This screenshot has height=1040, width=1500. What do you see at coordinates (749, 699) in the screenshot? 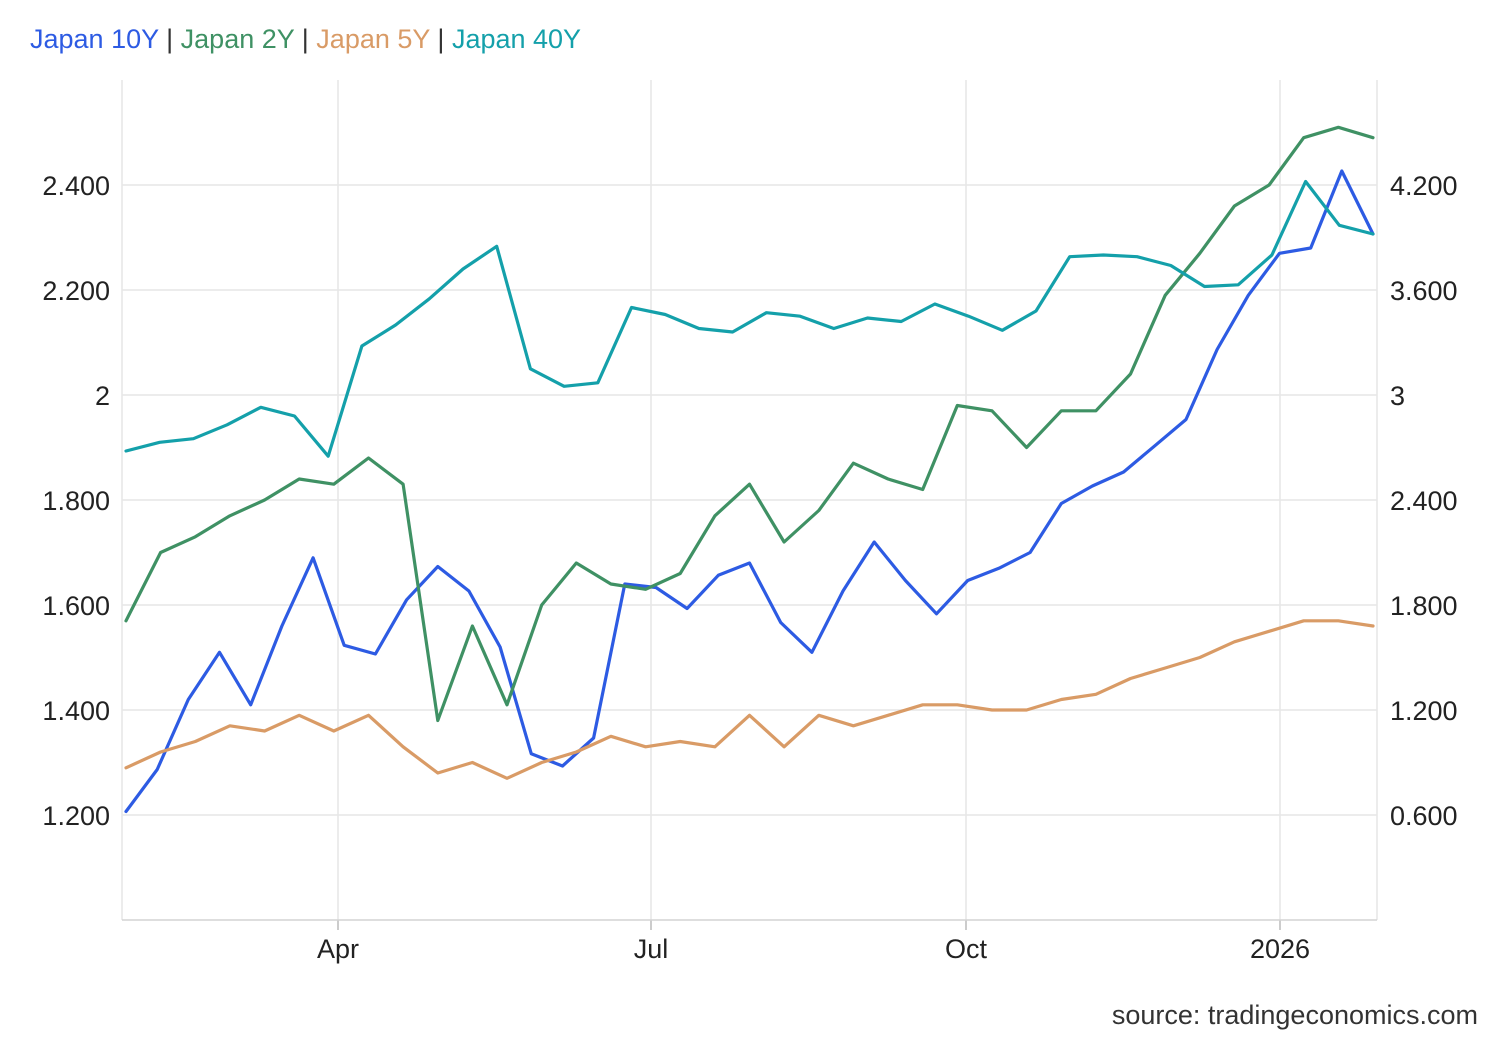
I see `series-line-japan-5y` at bounding box center [749, 699].